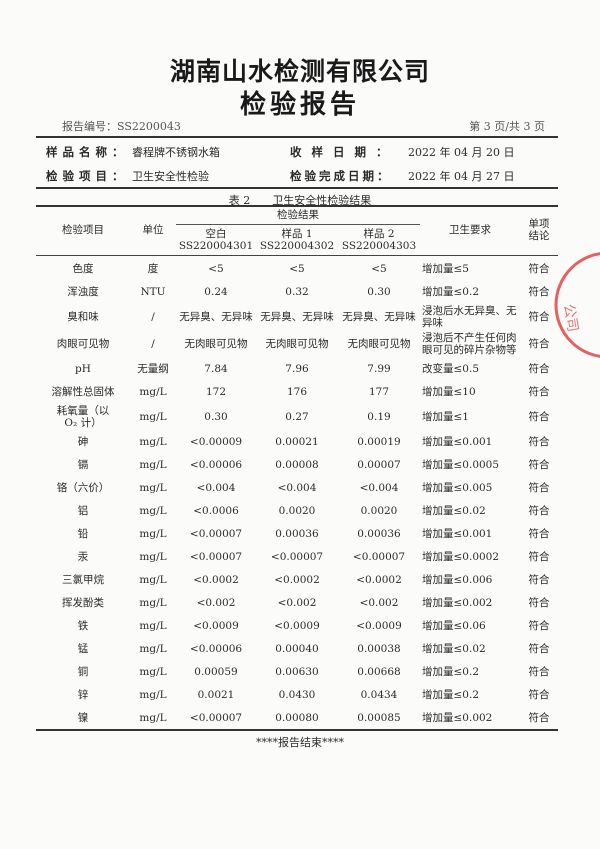 The image size is (600, 849). I want to click on cell-item: 挥发酚类, so click(83, 602).